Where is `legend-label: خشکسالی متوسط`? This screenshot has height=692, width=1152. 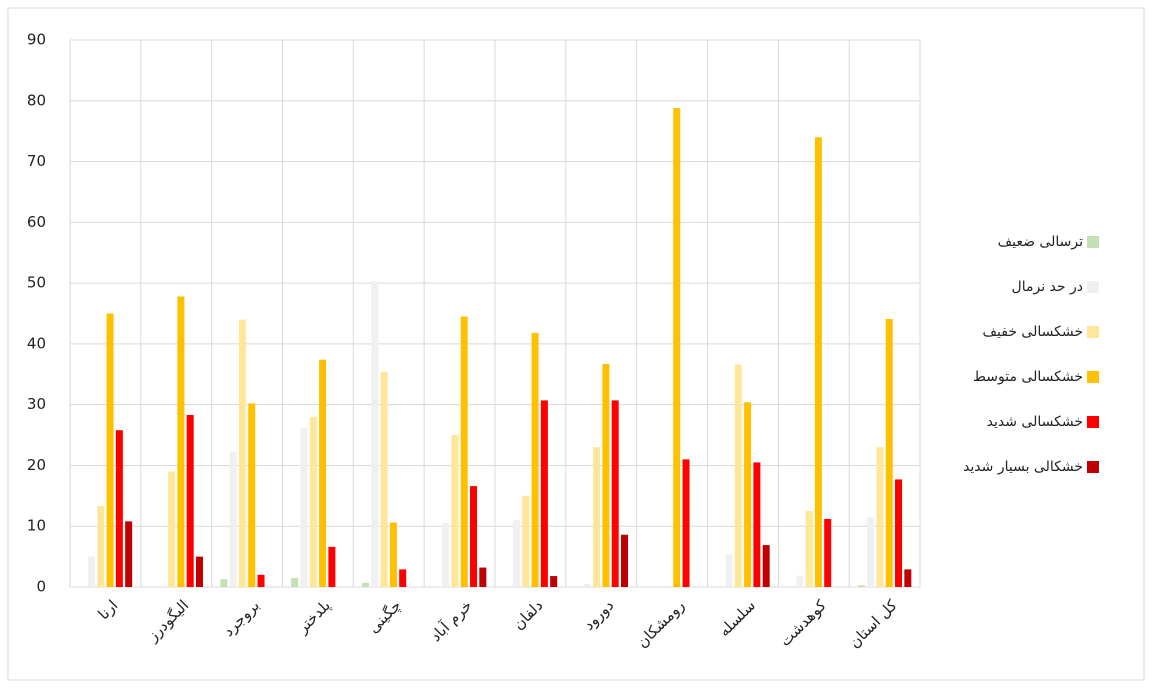 legend-label: خشکسالی متوسط is located at coordinates (1028, 377).